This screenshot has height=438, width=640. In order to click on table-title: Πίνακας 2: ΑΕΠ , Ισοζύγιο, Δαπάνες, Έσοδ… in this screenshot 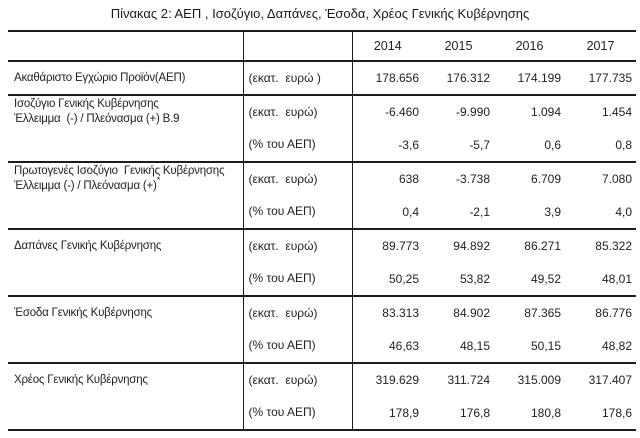, I will do `click(320, 13)`.